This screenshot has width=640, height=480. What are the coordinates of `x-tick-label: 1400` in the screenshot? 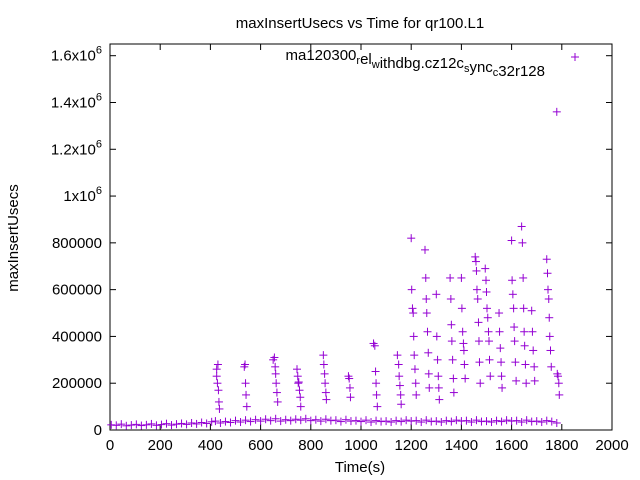 It's located at (461, 445).